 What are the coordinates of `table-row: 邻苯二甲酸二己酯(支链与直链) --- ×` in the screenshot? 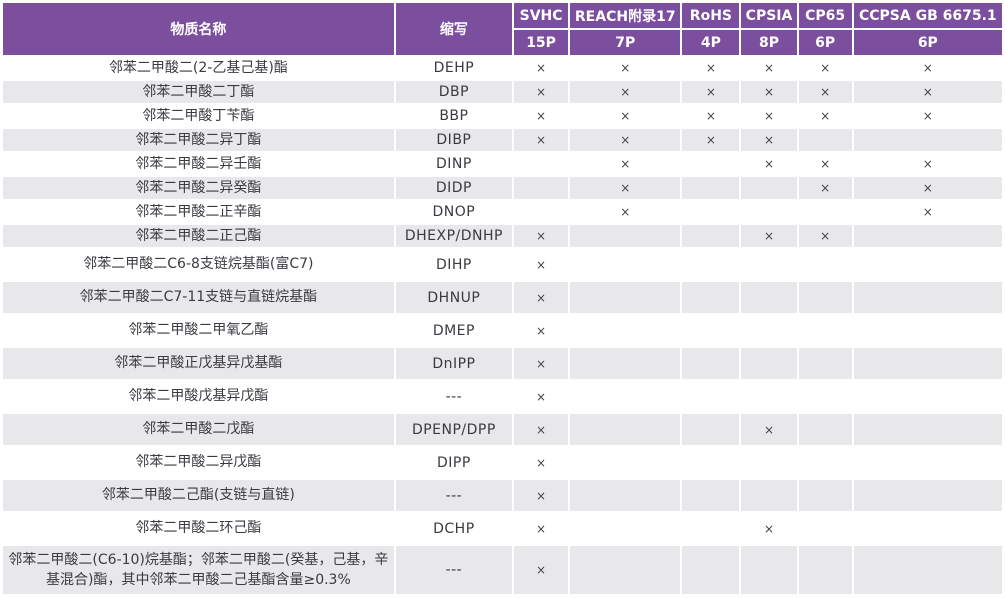 It's located at (502, 495).